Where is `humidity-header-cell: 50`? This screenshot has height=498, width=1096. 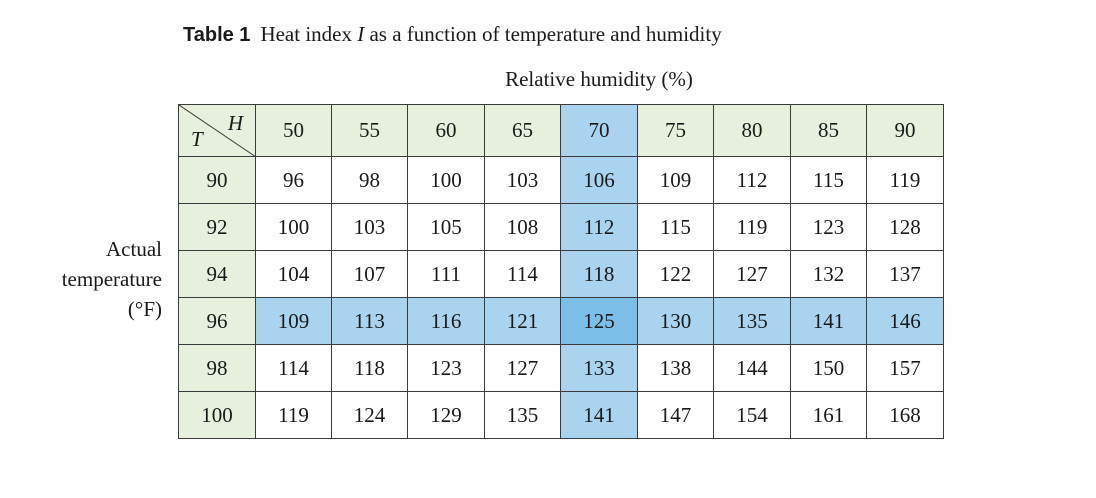 humidity-header-cell: 50 is located at coordinates (293, 130).